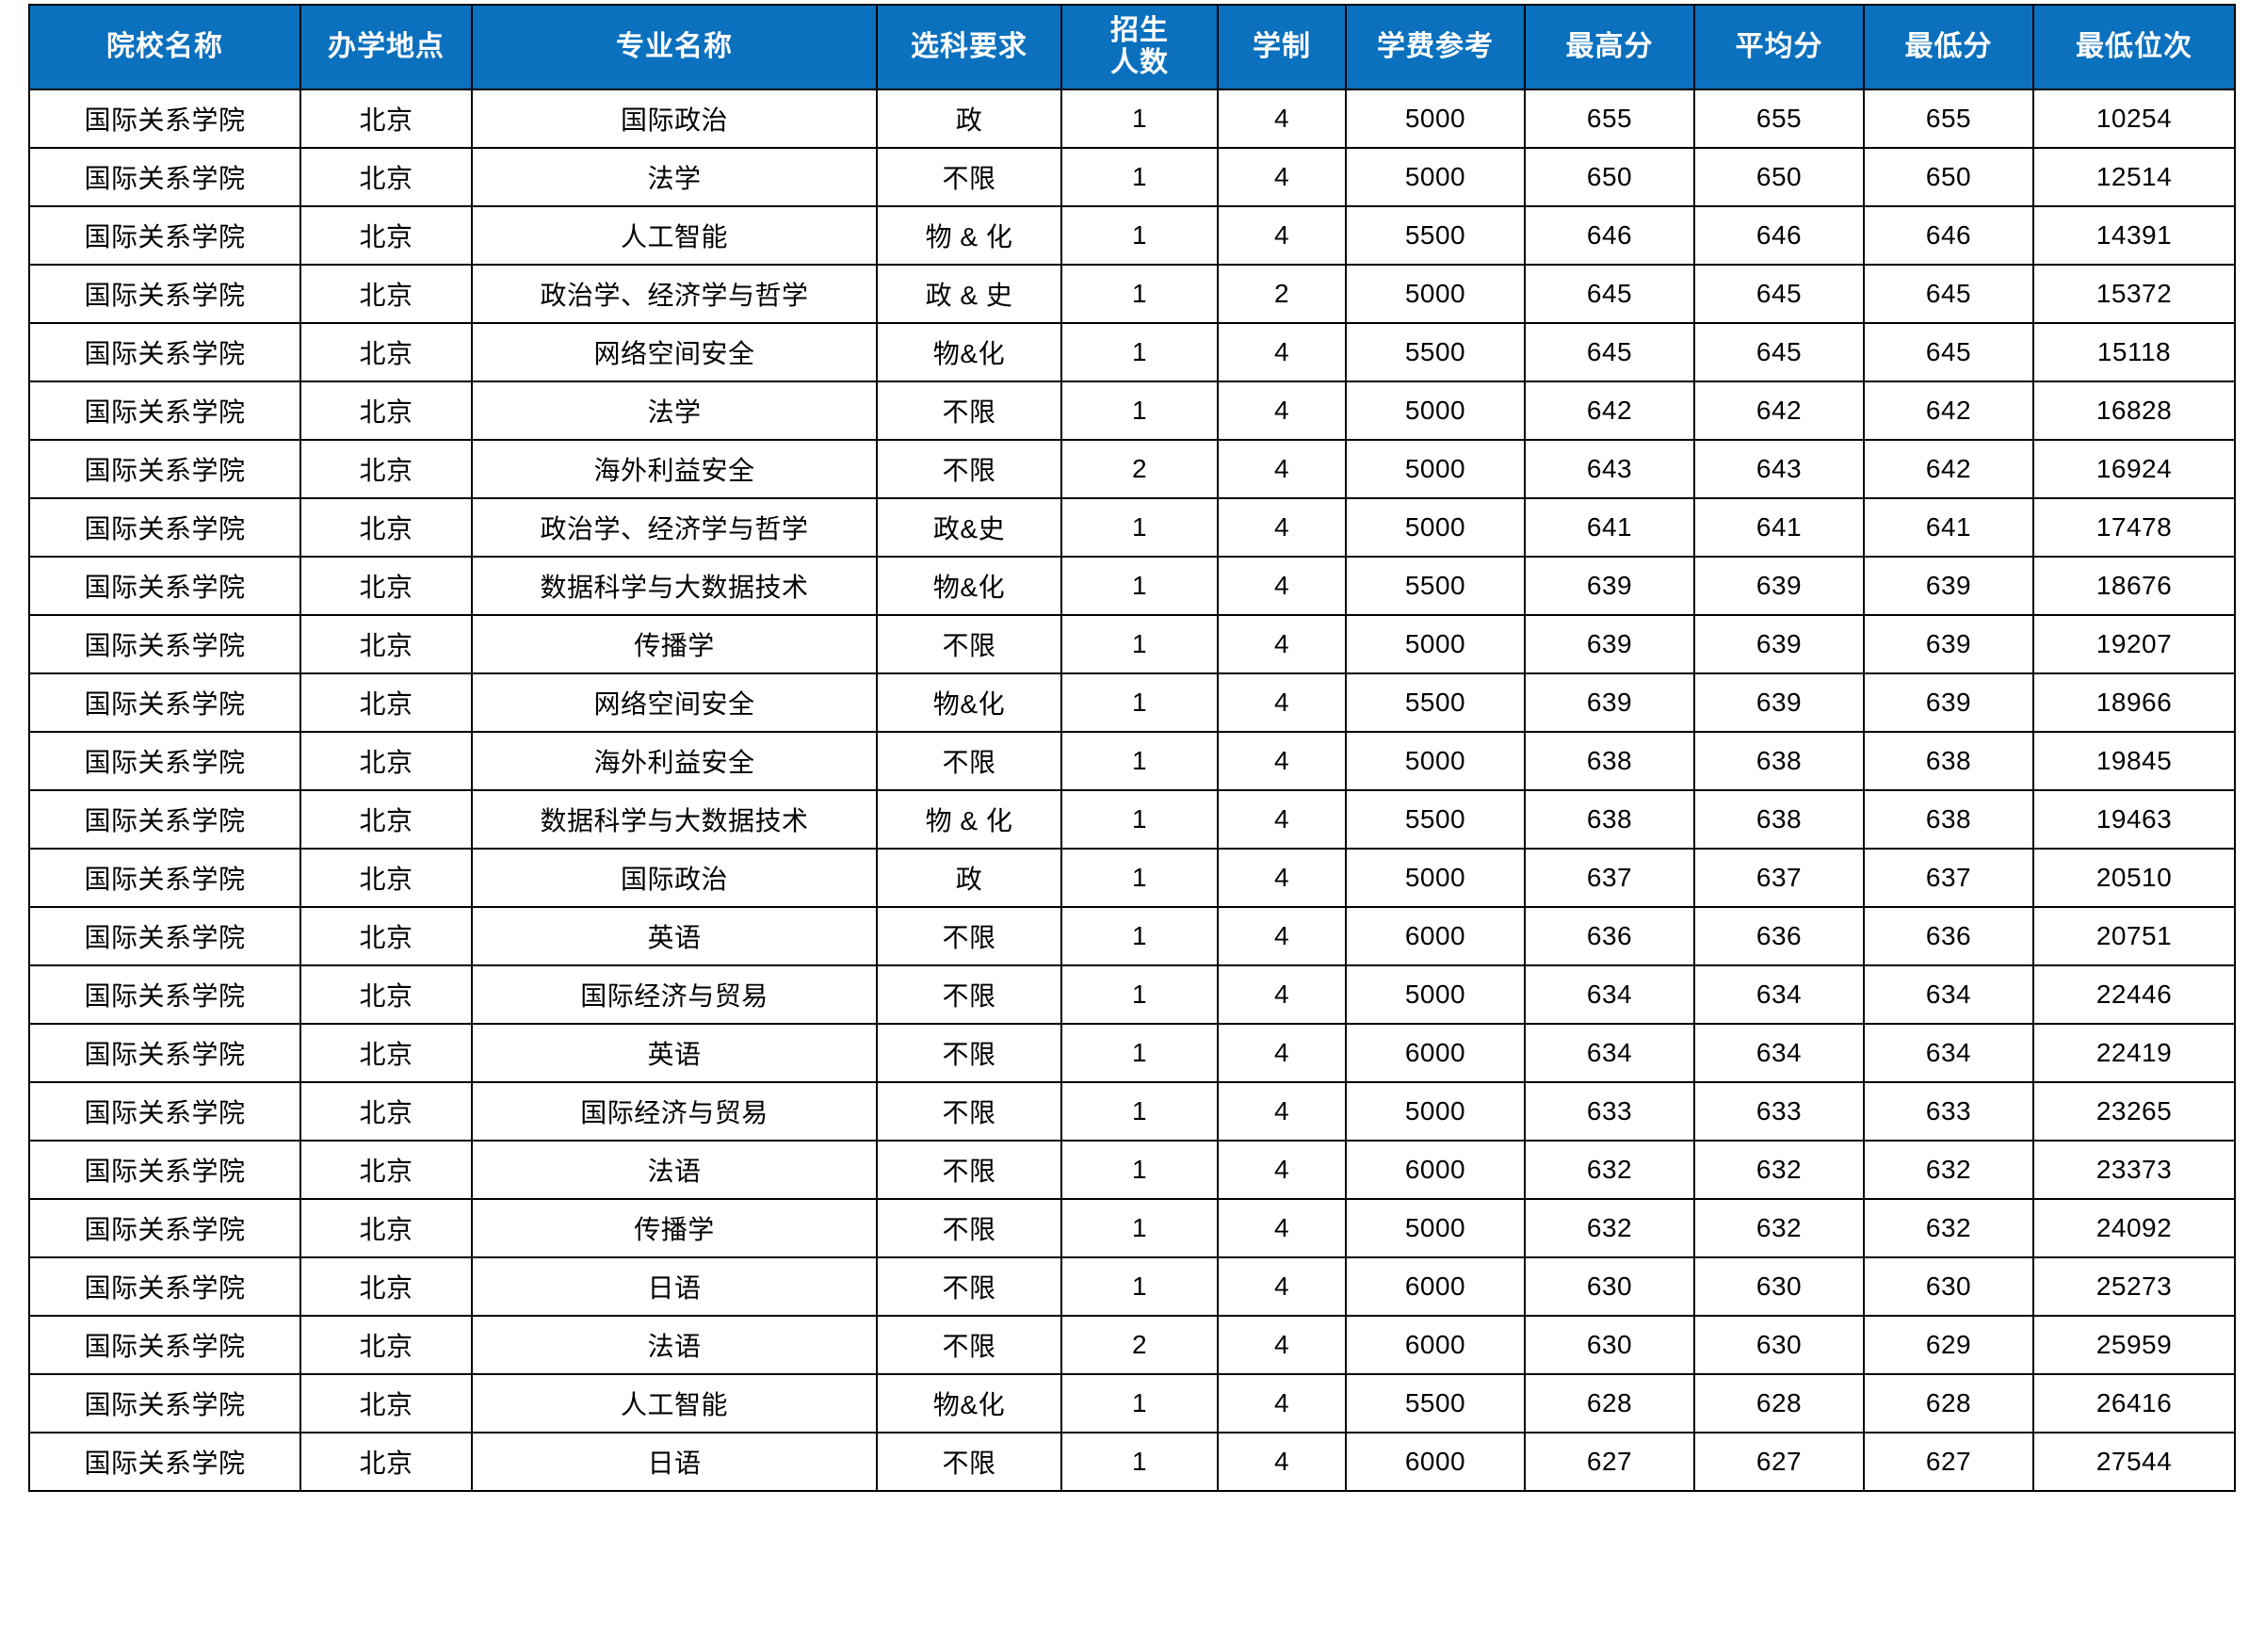 The height and width of the screenshot is (1652, 2249). Describe the element at coordinates (1948, 235) in the screenshot. I see `cell-min: 646` at that location.